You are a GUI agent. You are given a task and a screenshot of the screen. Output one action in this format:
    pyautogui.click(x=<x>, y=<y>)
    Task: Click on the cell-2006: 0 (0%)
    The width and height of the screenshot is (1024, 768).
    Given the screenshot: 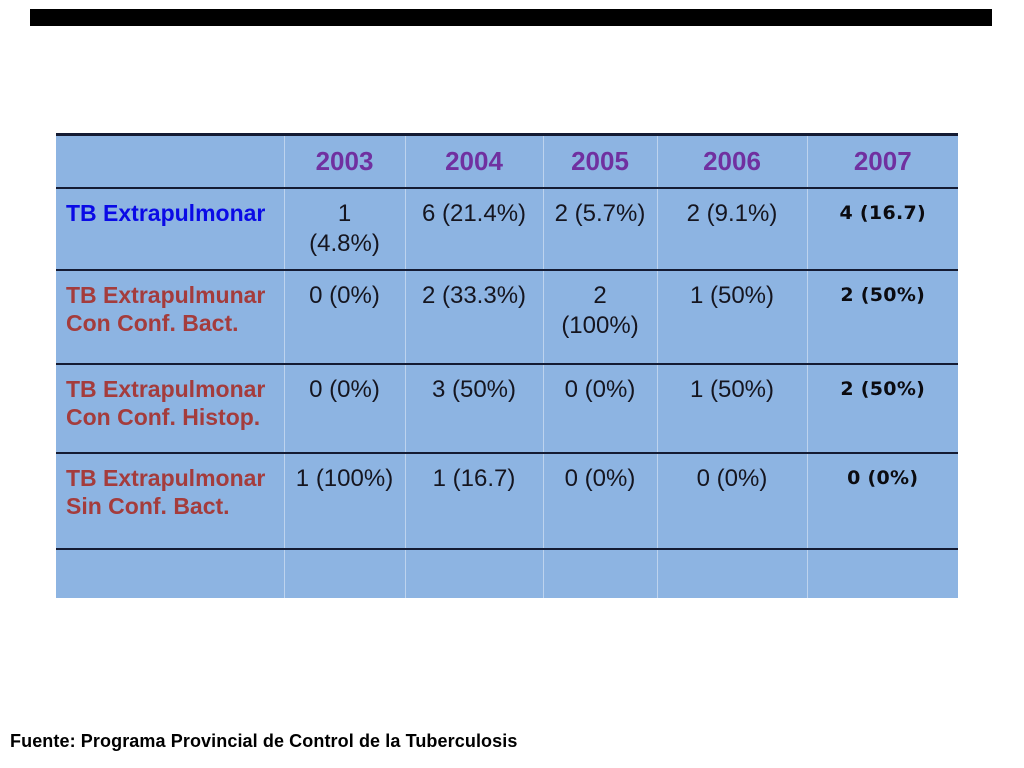 What is the action you would take?
    pyautogui.click(x=731, y=501)
    